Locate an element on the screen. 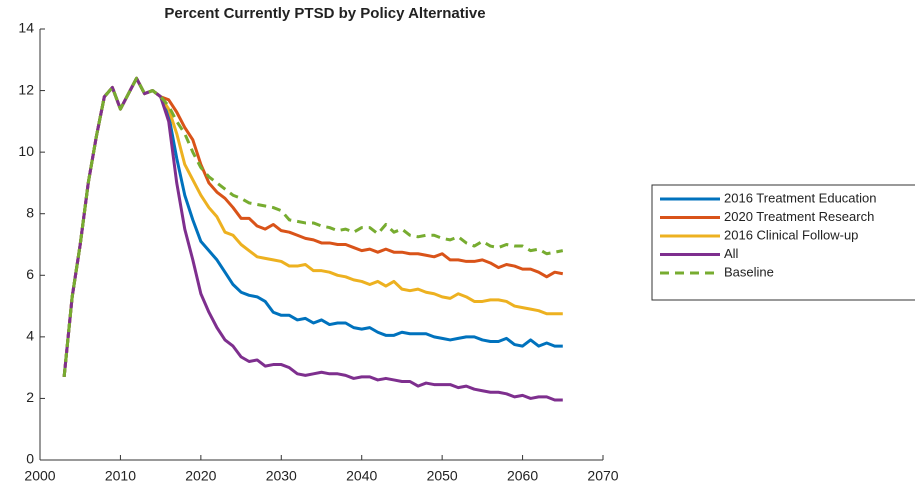 The height and width of the screenshot is (490, 915). y-tick-label: 4 is located at coordinates (30, 336).